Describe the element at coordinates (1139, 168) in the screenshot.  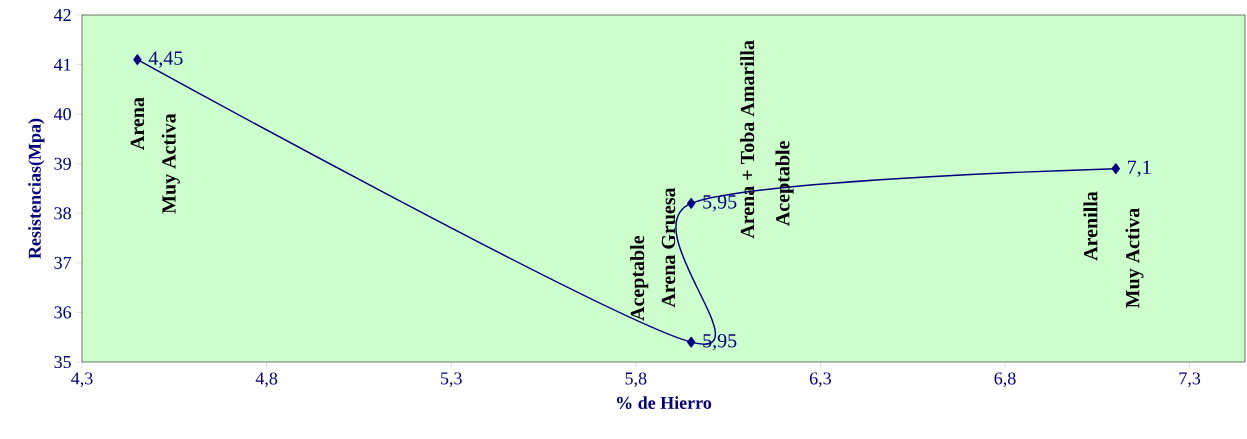
I see `annotation: 7,1` at that location.